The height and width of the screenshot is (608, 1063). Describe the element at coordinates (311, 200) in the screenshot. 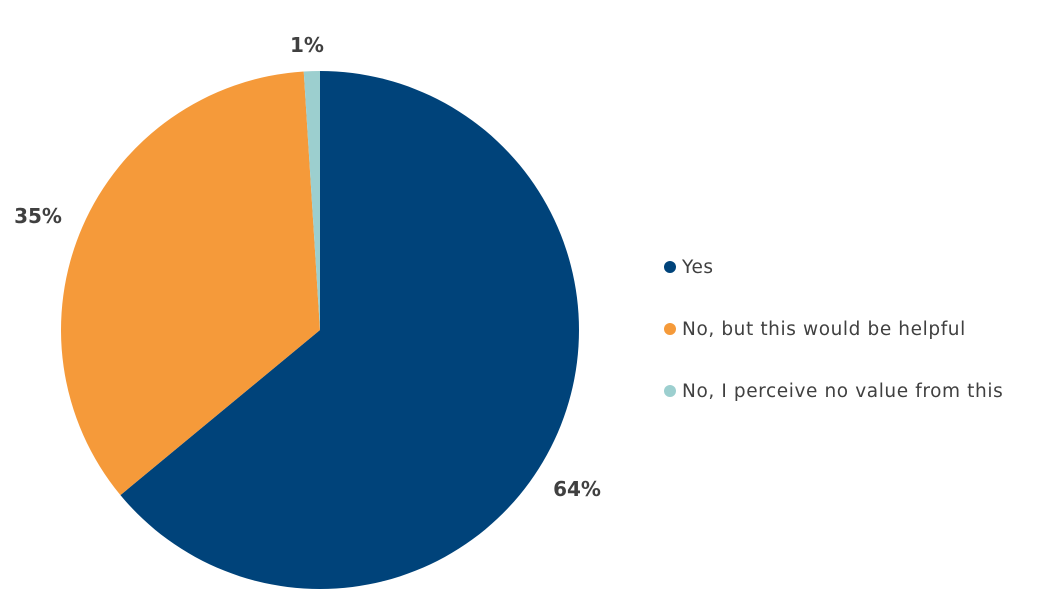

I see `pie-slice-no-value` at that location.